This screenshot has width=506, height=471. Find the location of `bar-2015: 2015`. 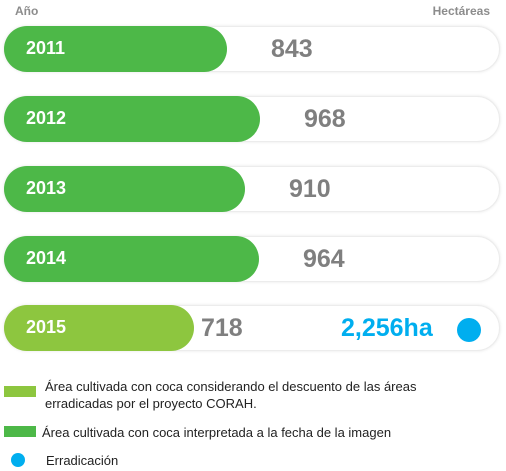

bar-2015: 2015 is located at coordinates (99, 328).